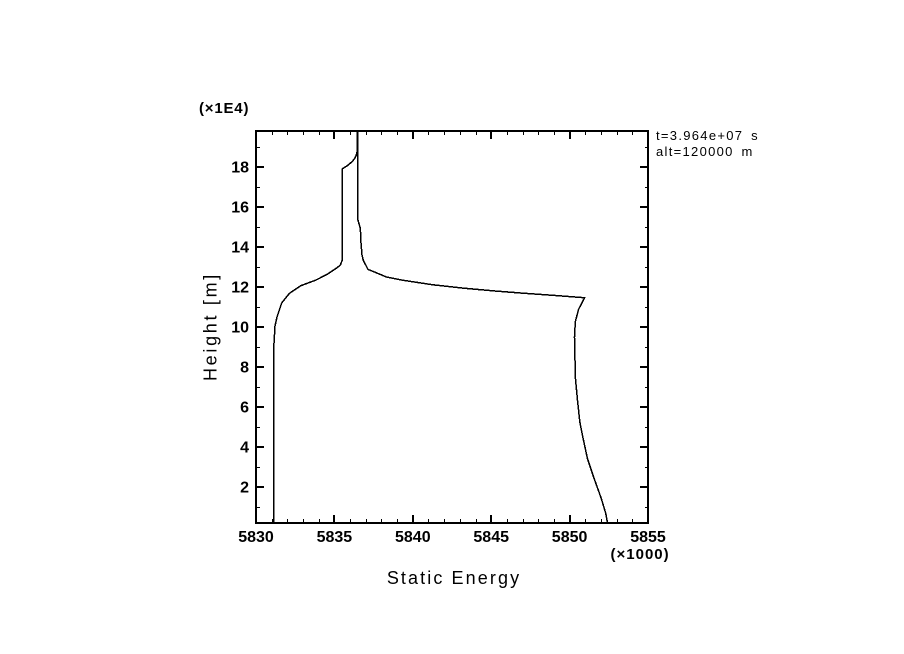  I want to click on svg-text: Static Energy, so click(454, 578).